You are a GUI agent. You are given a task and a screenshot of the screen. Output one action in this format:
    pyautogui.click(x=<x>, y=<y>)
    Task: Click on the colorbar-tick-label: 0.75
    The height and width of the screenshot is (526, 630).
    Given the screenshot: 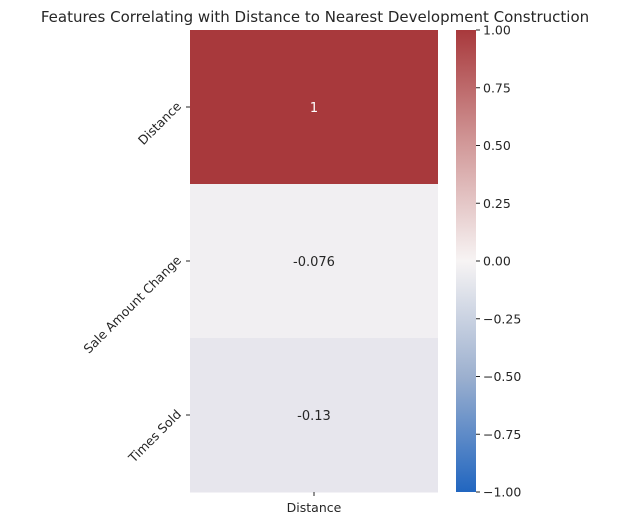 What is the action you would take?
    pyautogui.click(x=497, y=87)
    